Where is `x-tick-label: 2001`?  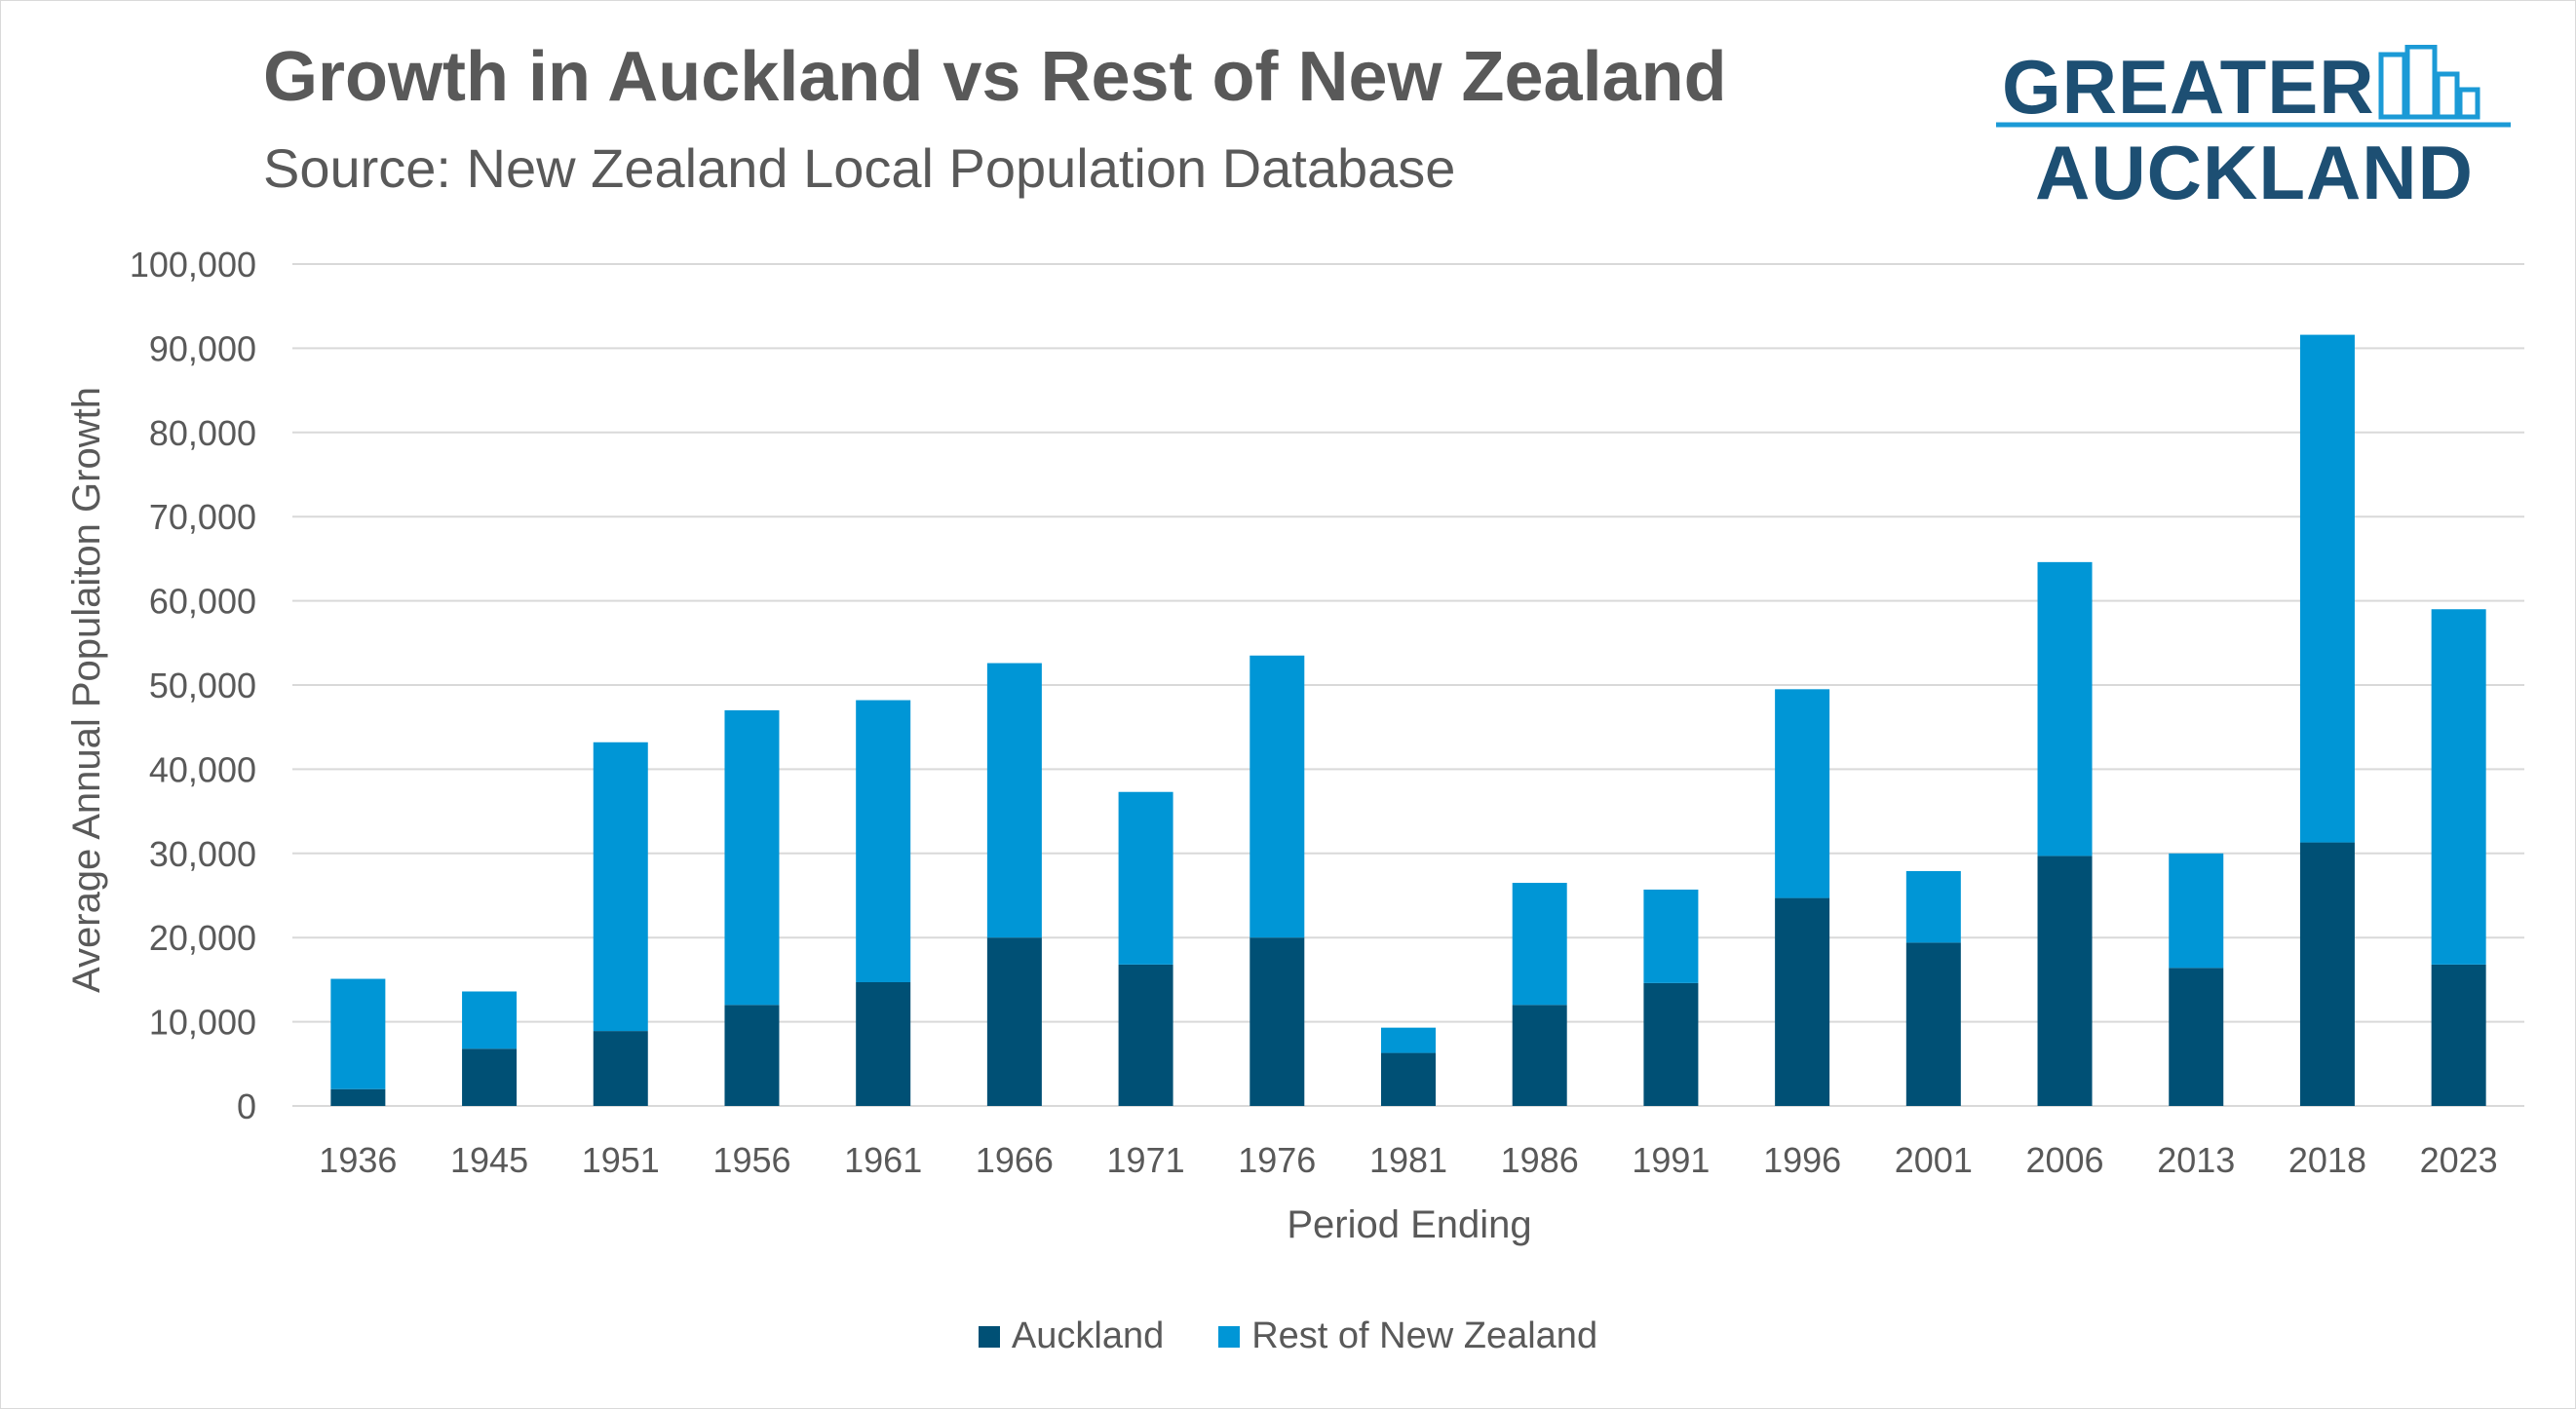
x-tick-label: 2001 is located at coordinates (1934, 1160).